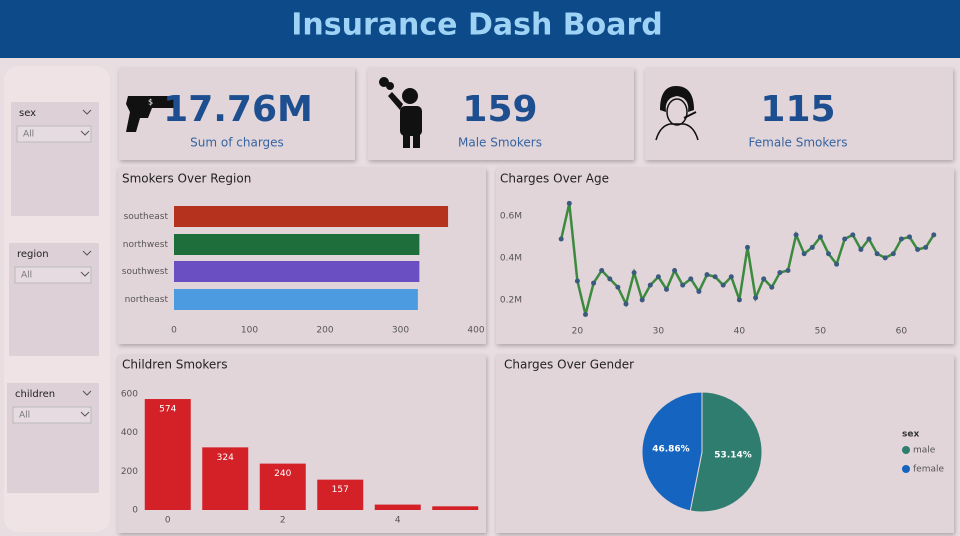 The image size is (960, 536). I want to click on y-tick-label: 0.4M, so click(511, 258).